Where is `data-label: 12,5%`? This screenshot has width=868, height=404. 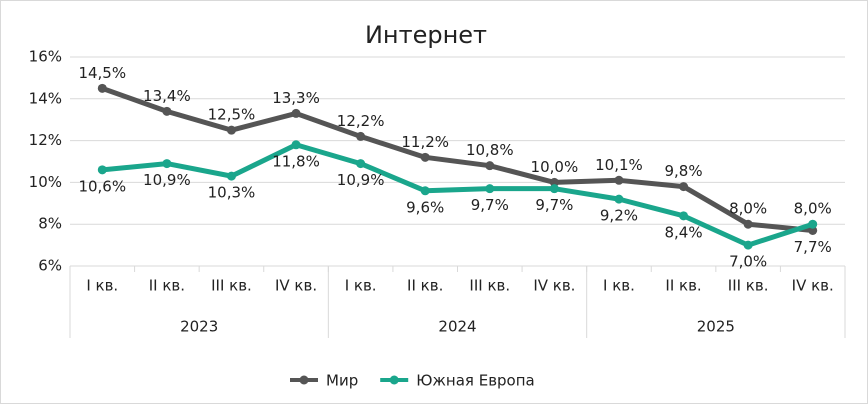 data-label: 12,5% is located at coordinates (232, 115).